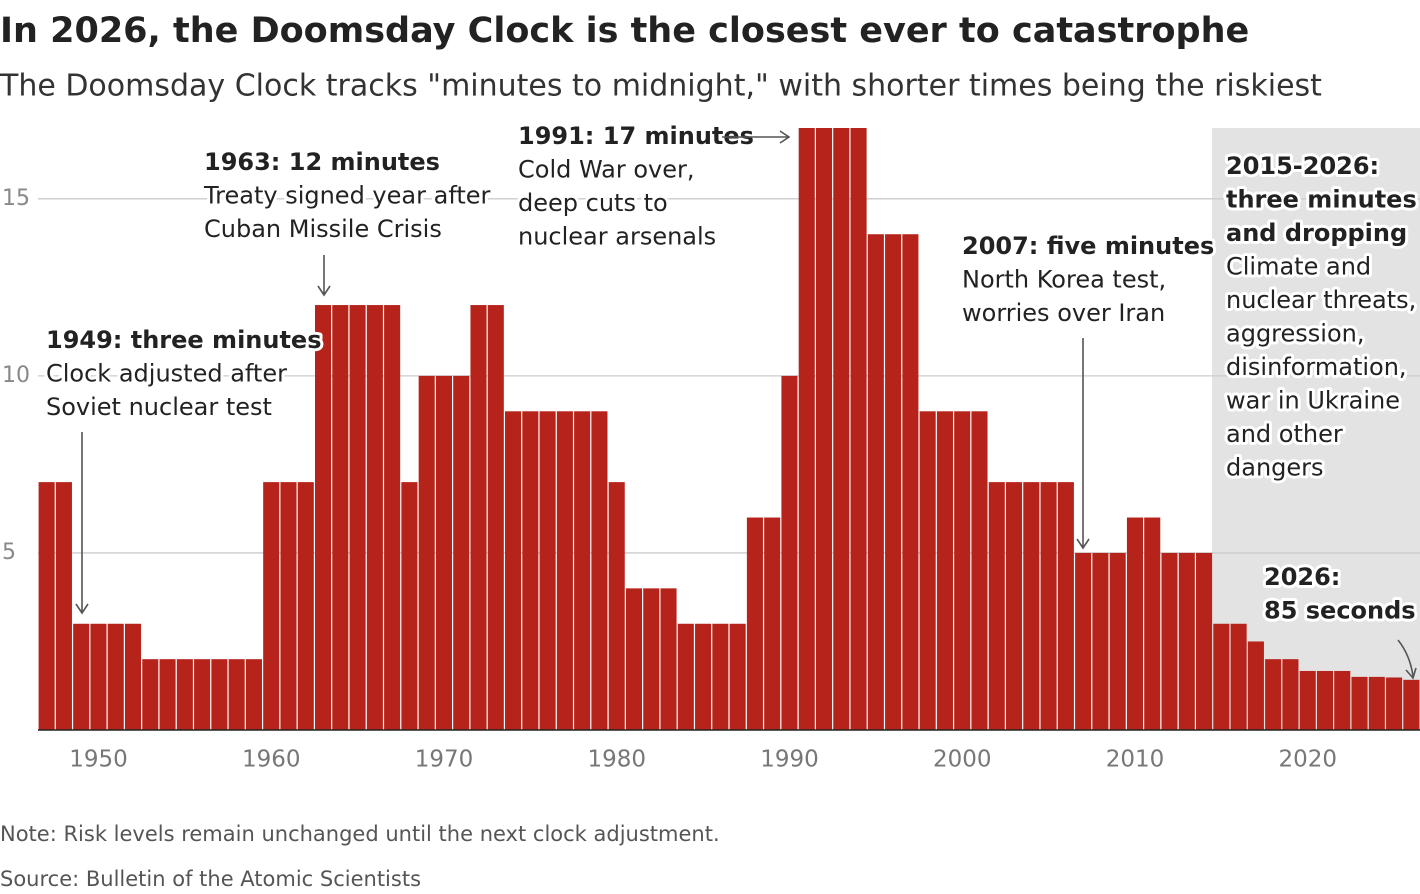  What do you see at coordinates (271, 760) in the screenshot?
I see `x-tick-label: 1960` at bounding box center [271, 760].